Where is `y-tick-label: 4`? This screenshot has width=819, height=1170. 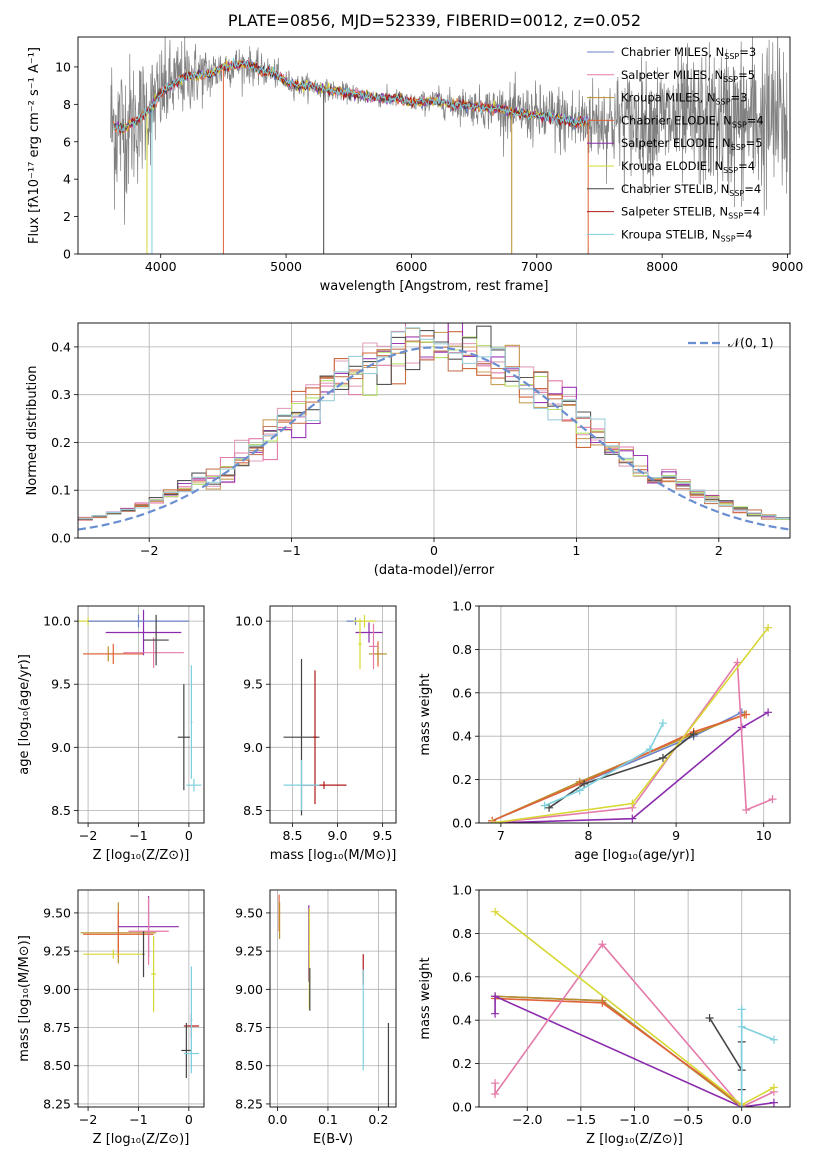
y-tick-label: 4 is located at coordinates (67, 179).